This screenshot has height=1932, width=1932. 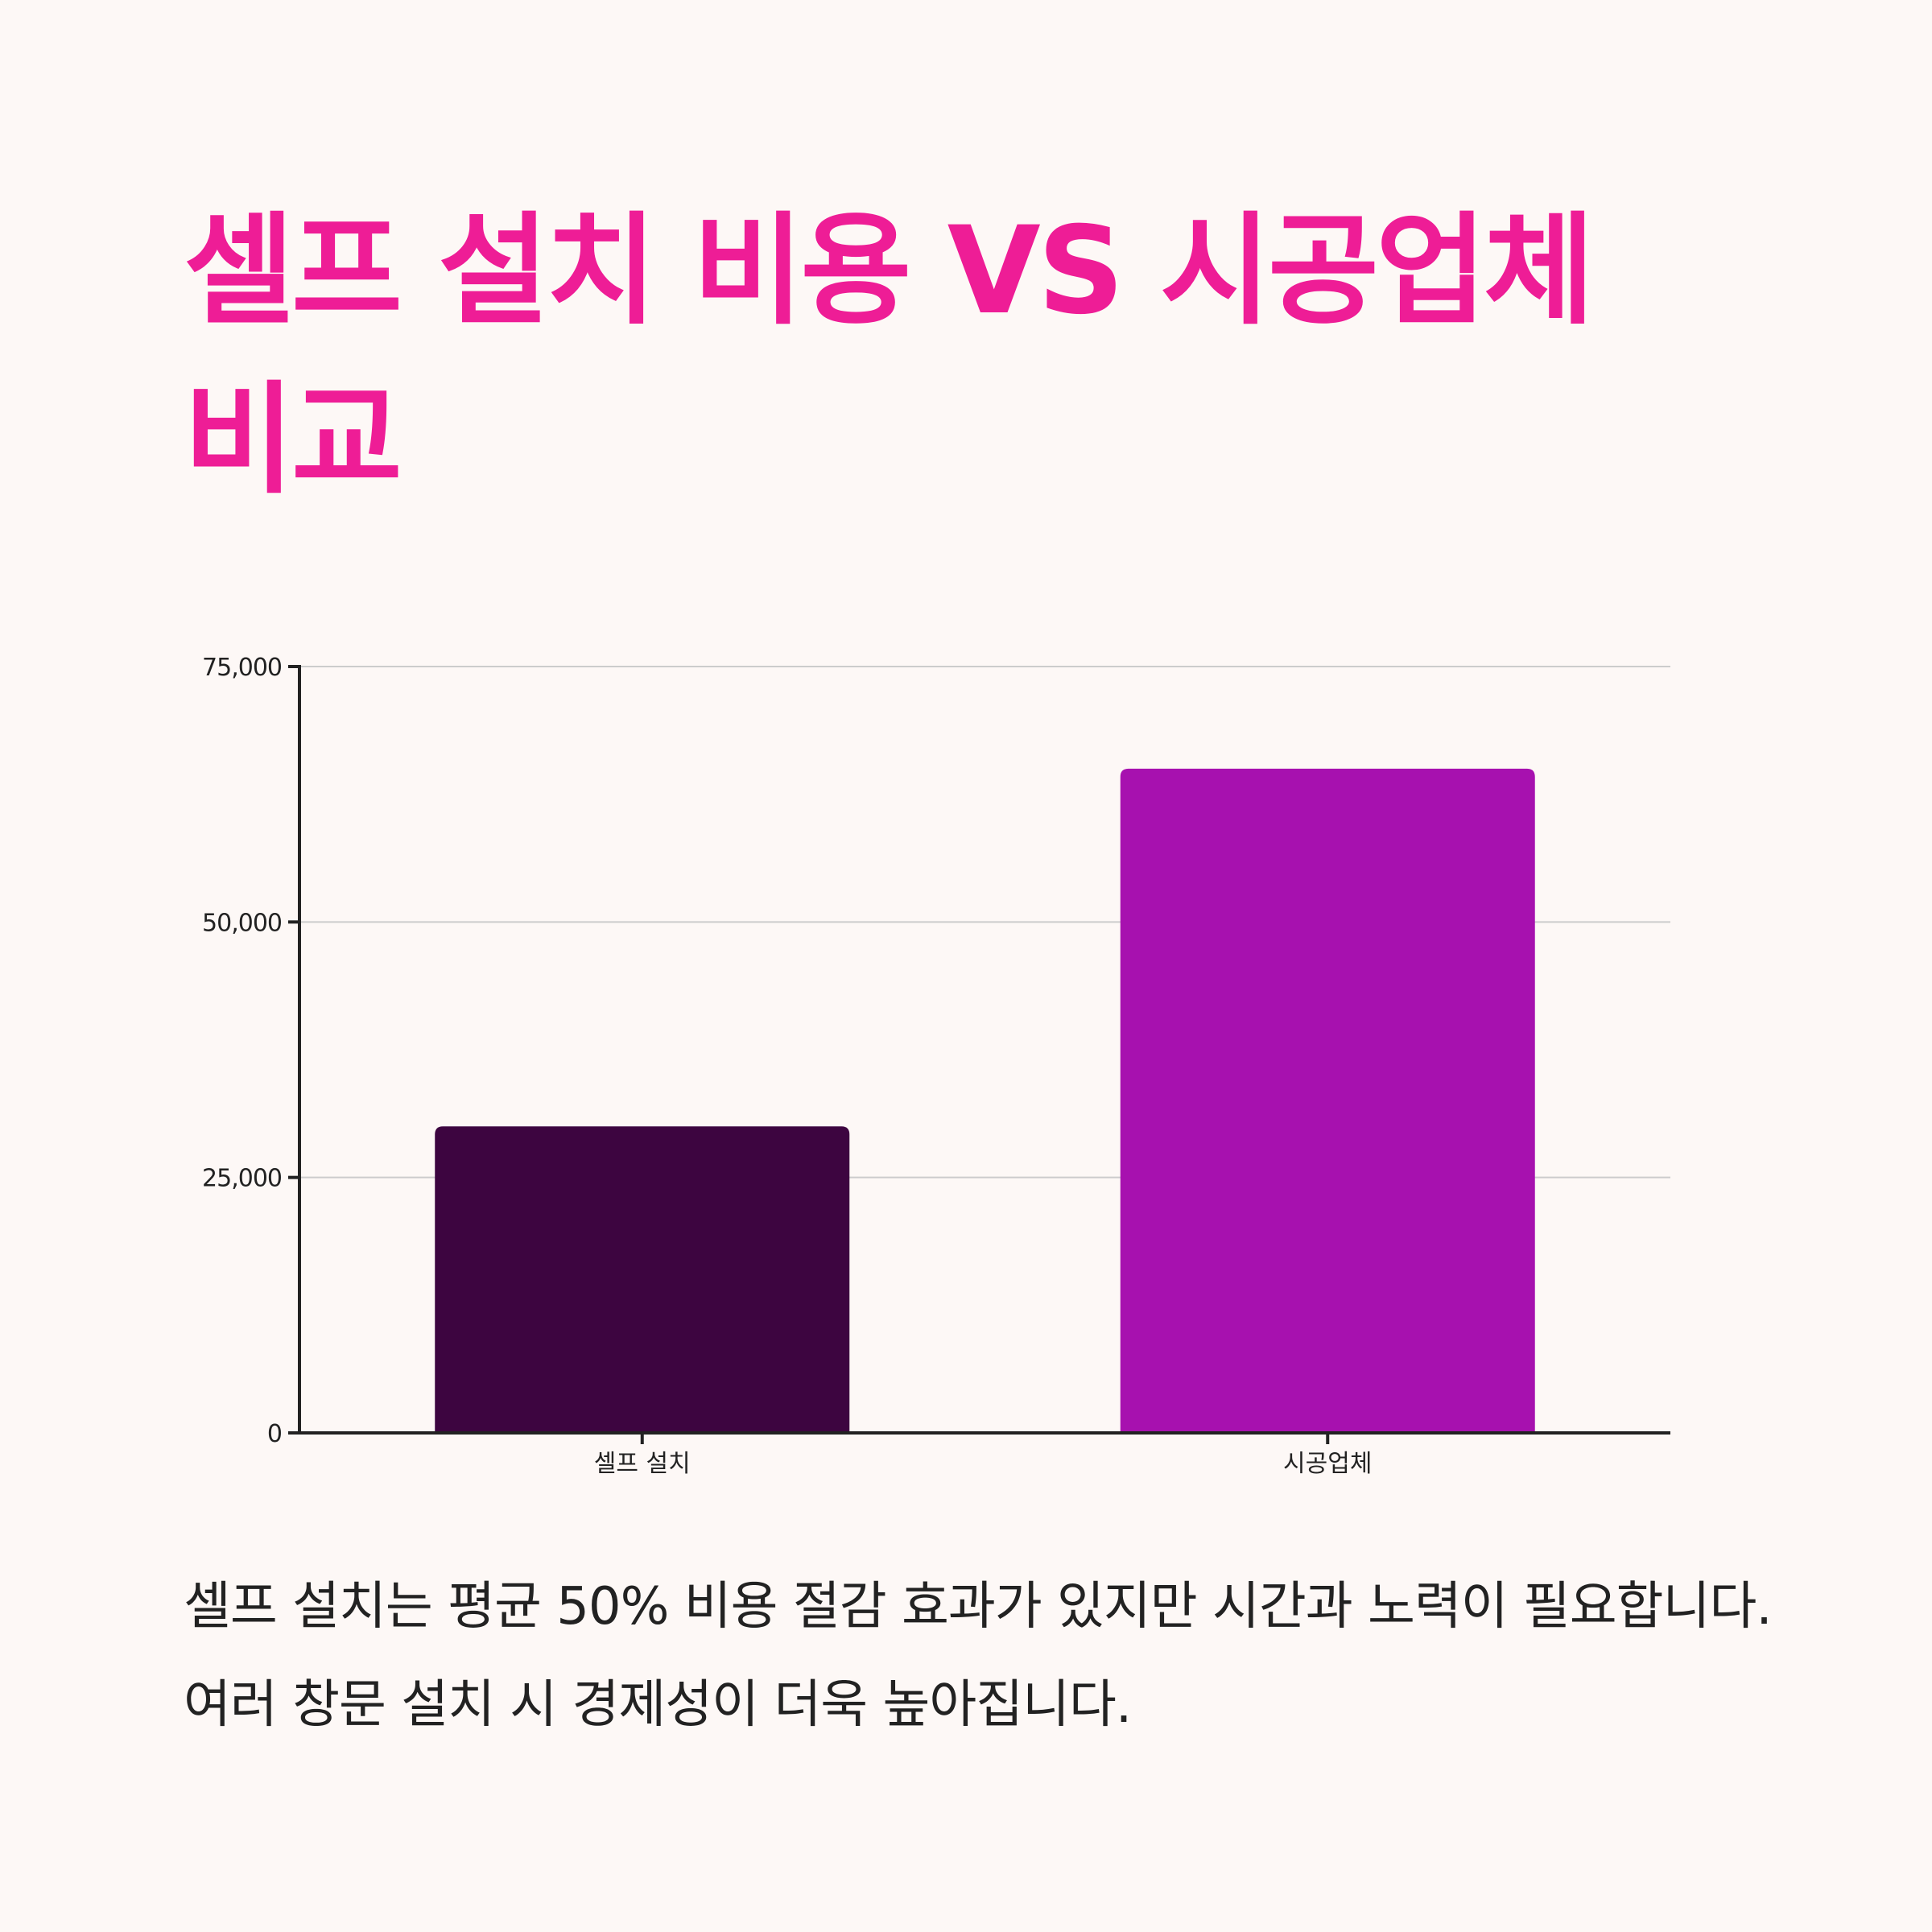 What do you see at coordinates (274, 1434) in the screenshot?
I see `y-tick-label: 0` at bounding box center [274, 1434].